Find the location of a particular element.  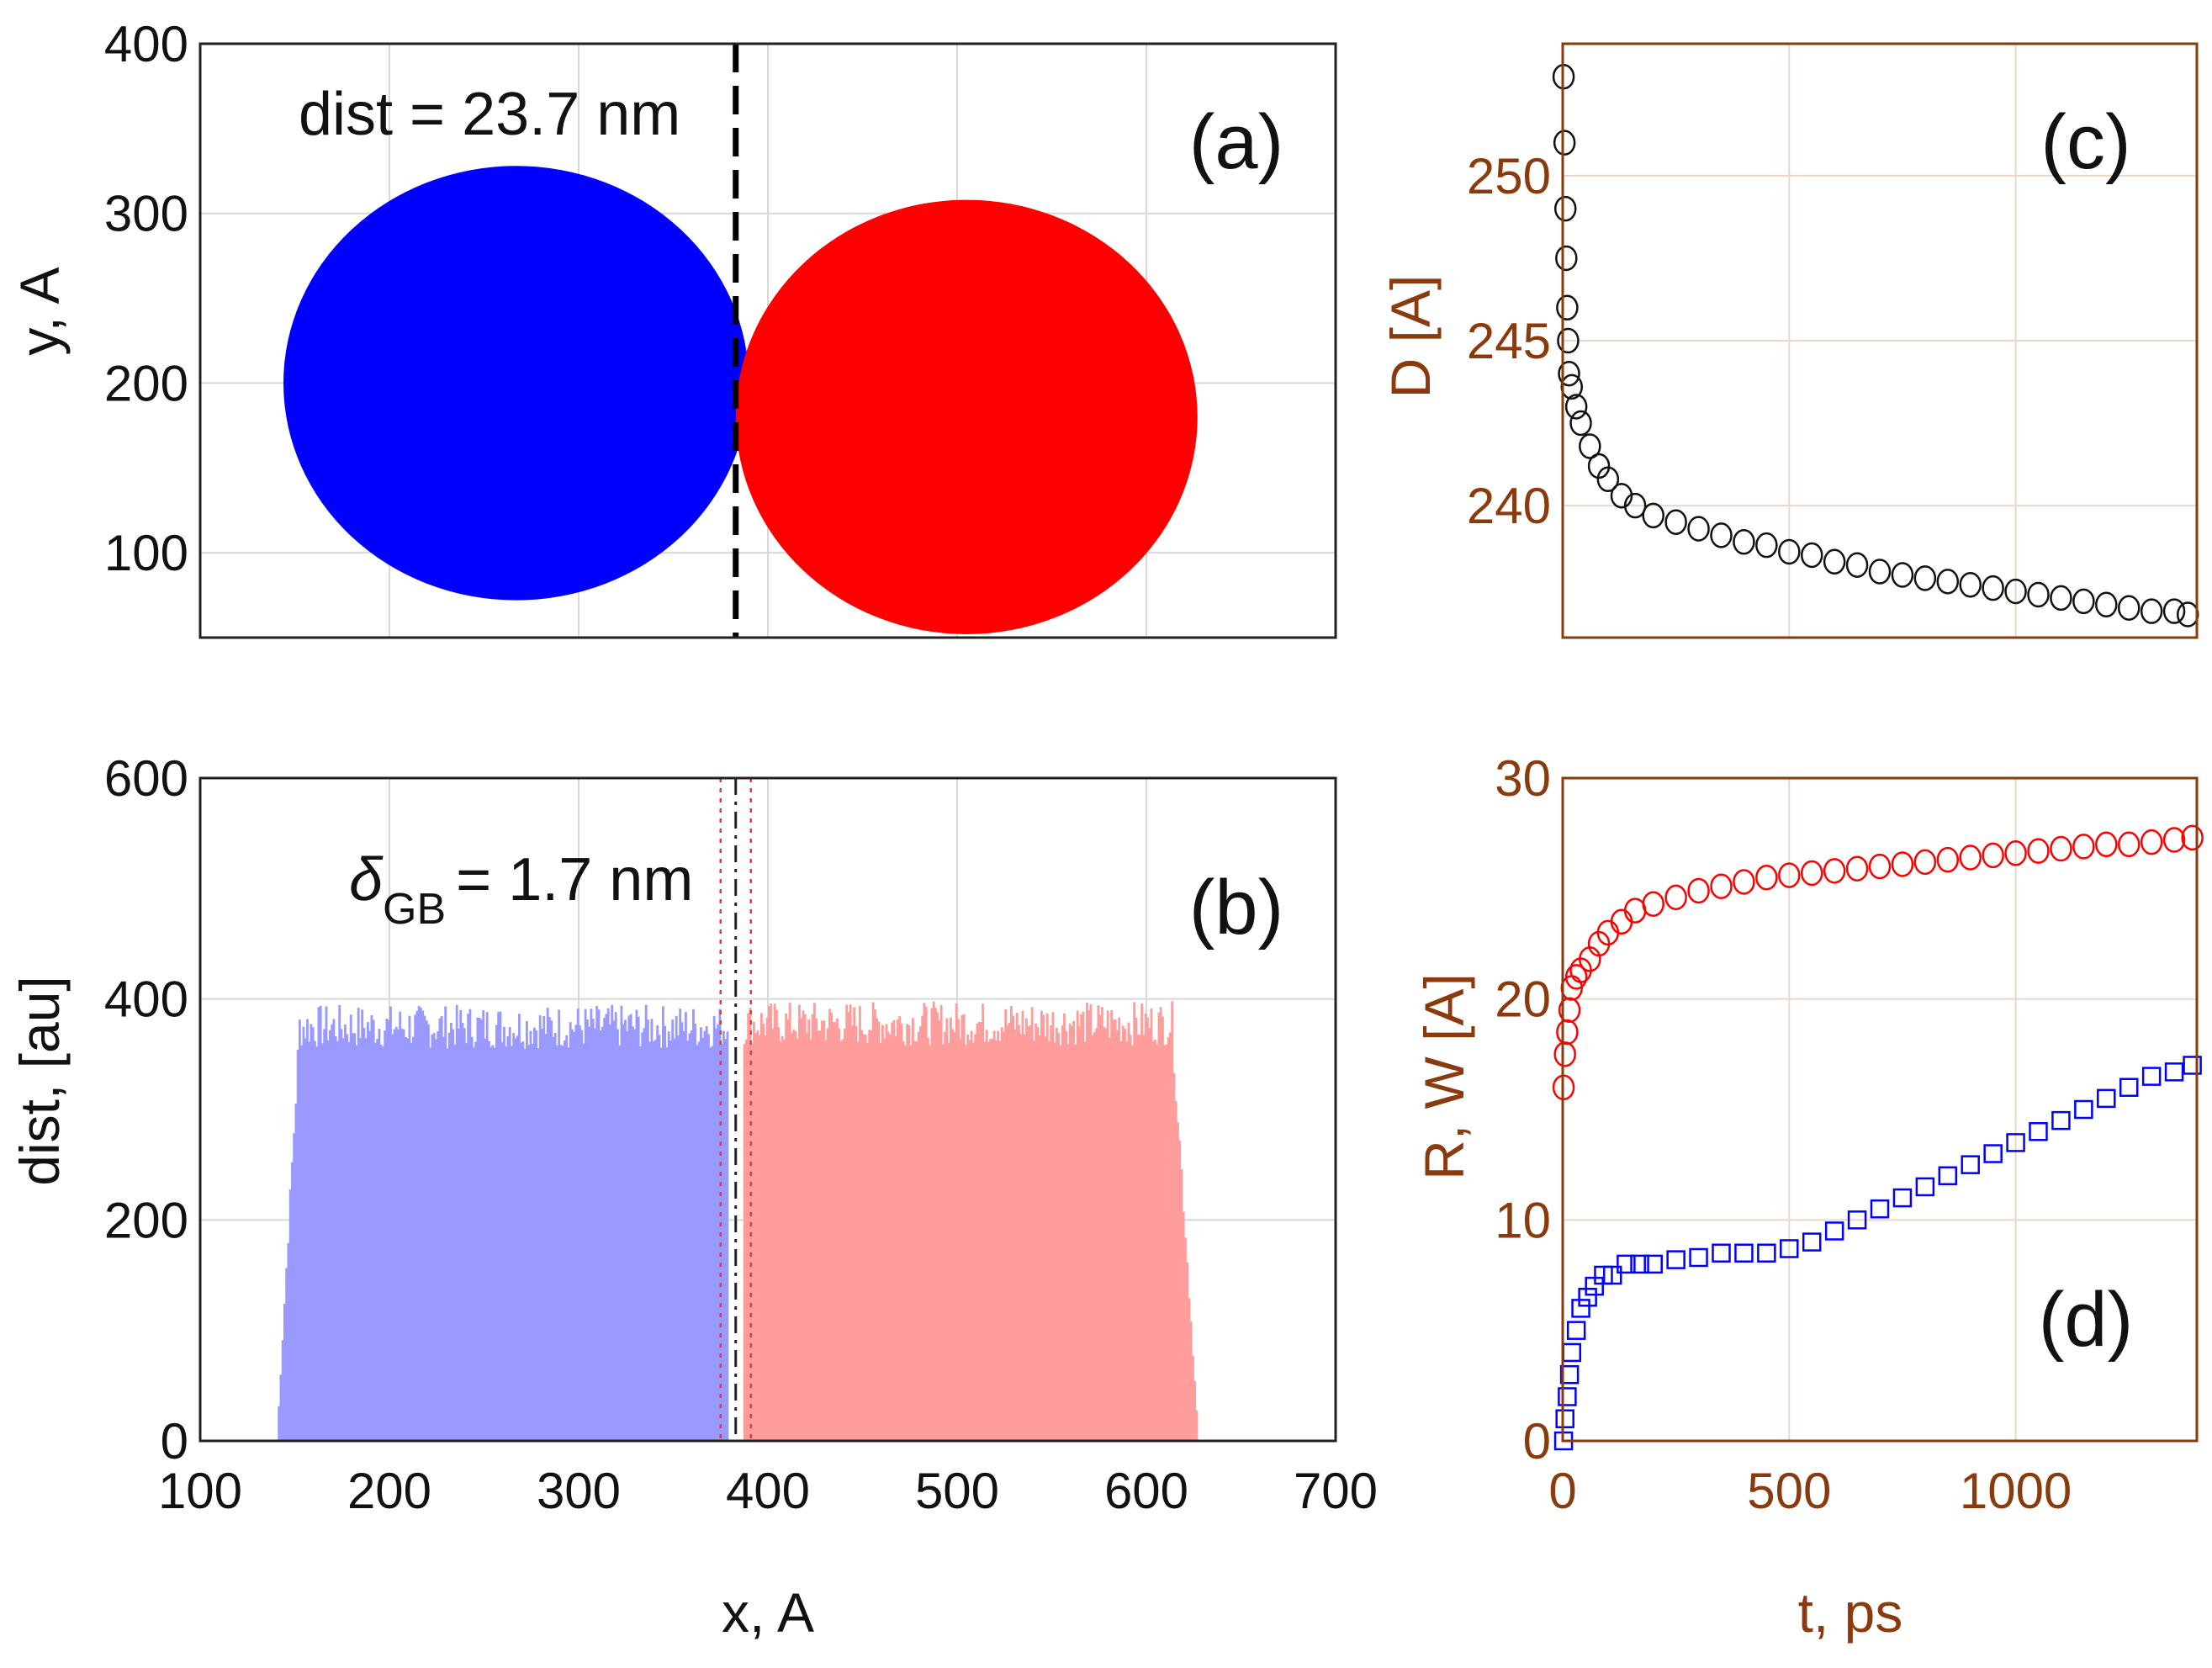

panel-tag-d: (d) is located at coordinates (2086, 1320).